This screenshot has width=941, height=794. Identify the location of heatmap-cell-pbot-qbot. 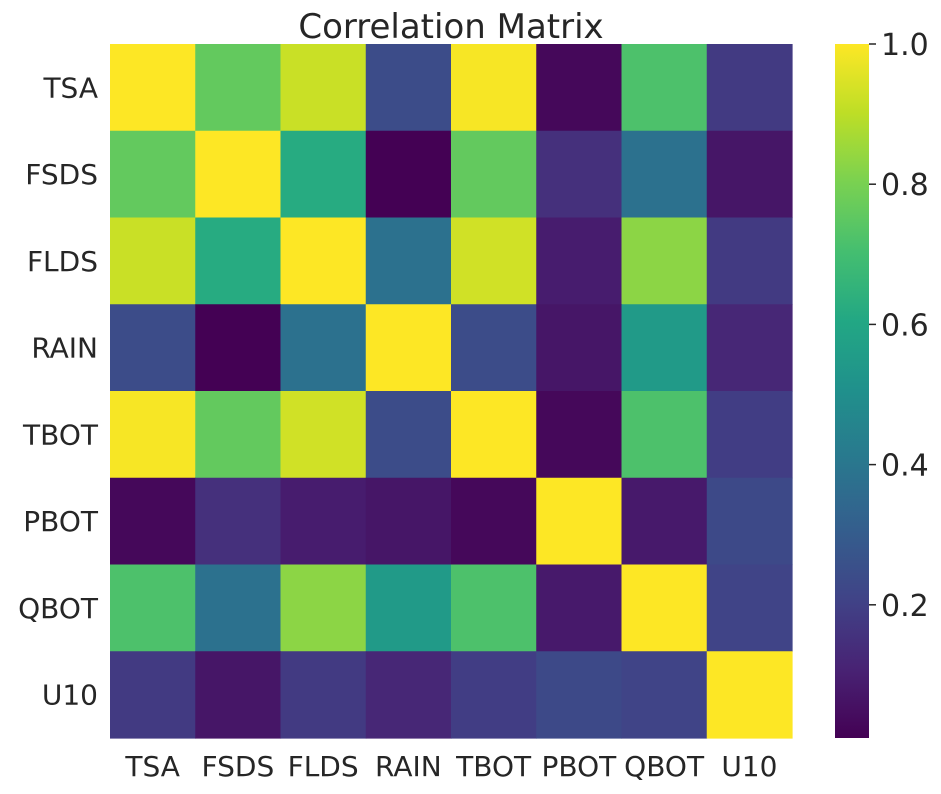
(664, 521).